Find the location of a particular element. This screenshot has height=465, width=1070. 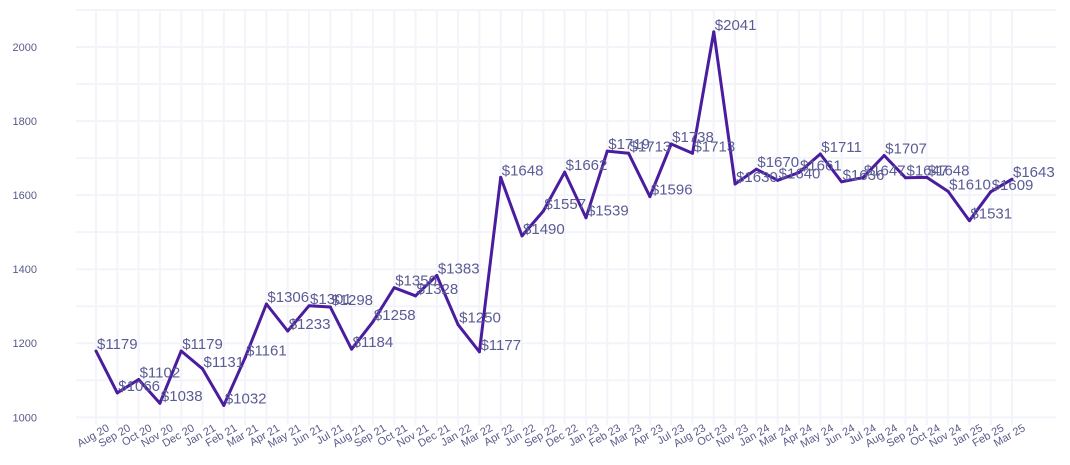

data-label: $2041 is located at coordinates (736, 25).